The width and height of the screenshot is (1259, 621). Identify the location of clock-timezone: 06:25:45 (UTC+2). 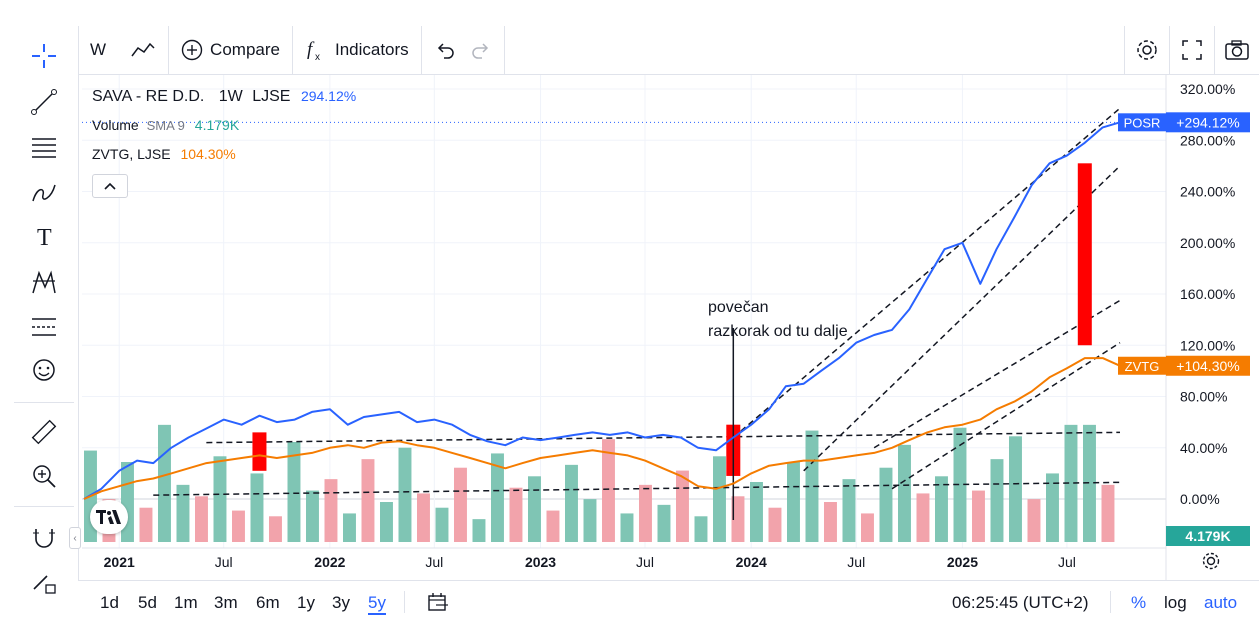
(1020, 602).